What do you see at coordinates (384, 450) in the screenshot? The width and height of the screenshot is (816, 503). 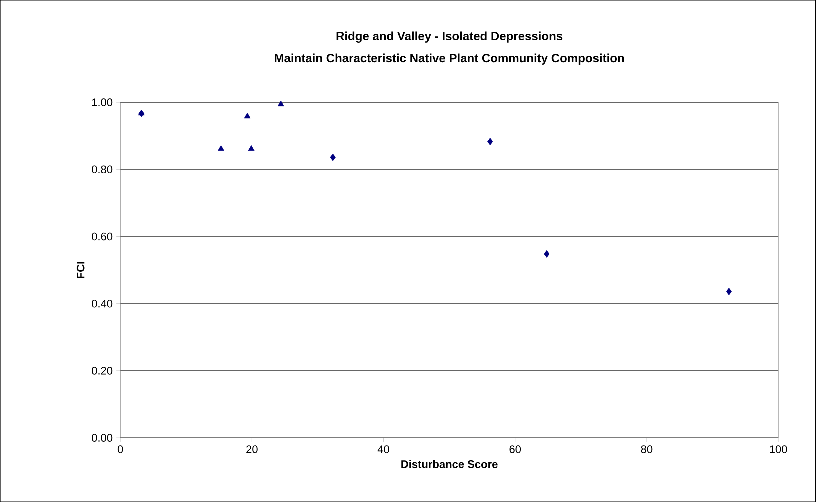 I see `x-tick-label: 40` at bounding box center [384, 450].